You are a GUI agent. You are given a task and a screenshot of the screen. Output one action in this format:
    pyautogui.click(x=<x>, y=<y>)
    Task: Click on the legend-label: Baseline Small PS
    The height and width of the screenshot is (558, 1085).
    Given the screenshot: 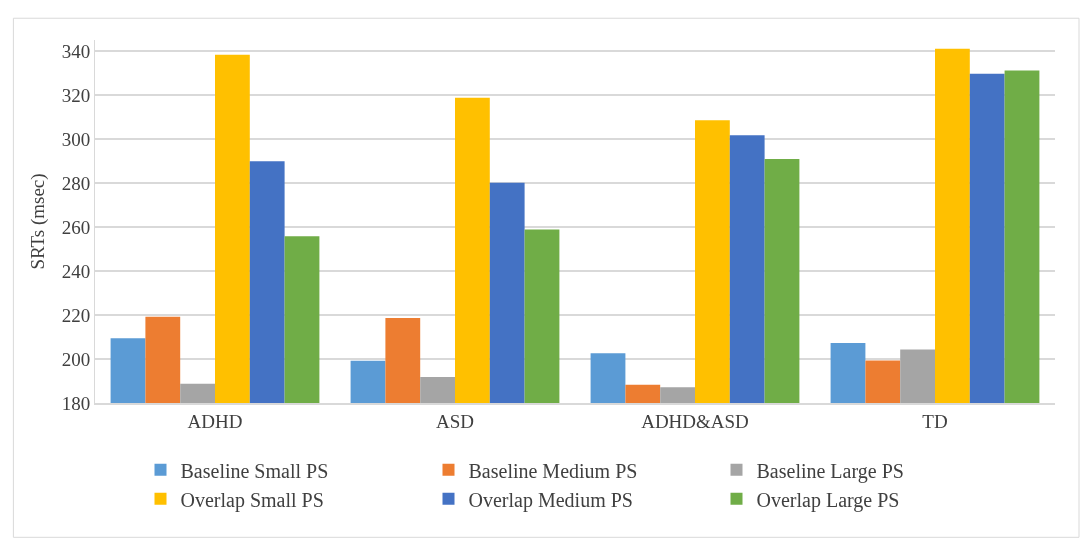 What is the action you would take?
    pyautogui.click(x=254, y=470)
    